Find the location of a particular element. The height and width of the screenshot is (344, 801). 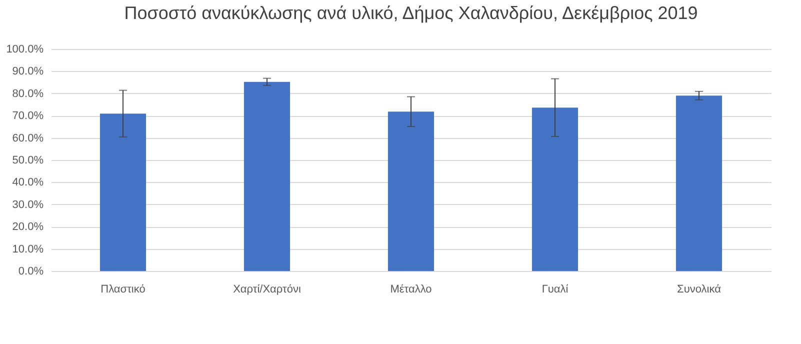

x-tick-label: Μέταλλο is located at coordinates (411, 290).